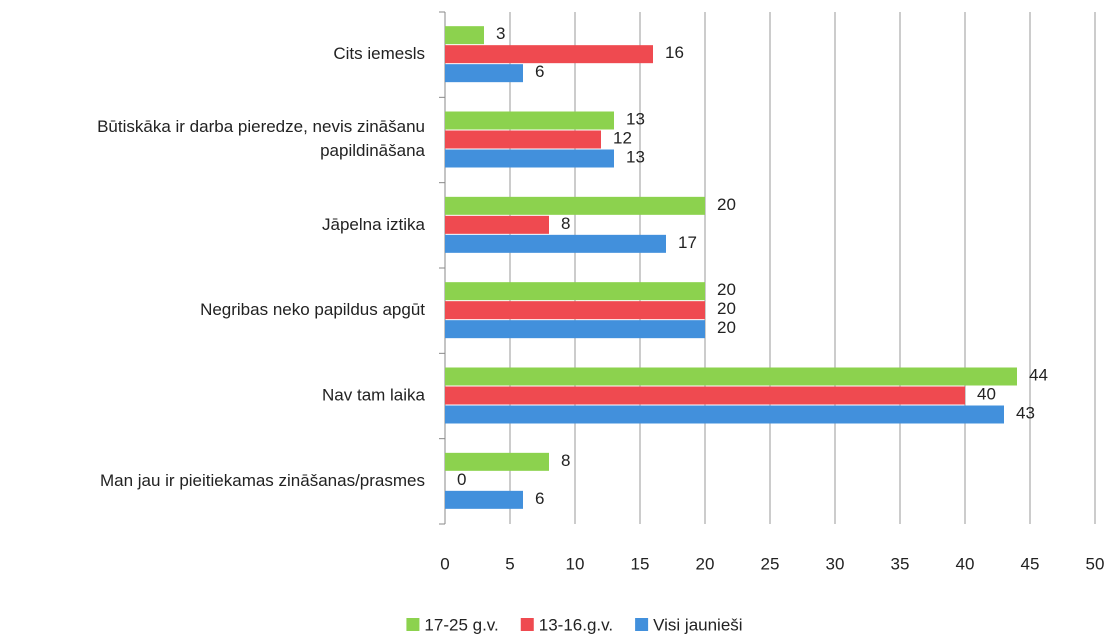 This screenshot has width=1109, height=636. What do you see at coordinates (500, 33) in the screenshot?
I see `data-label: 3` at bounding box center [500, 33].